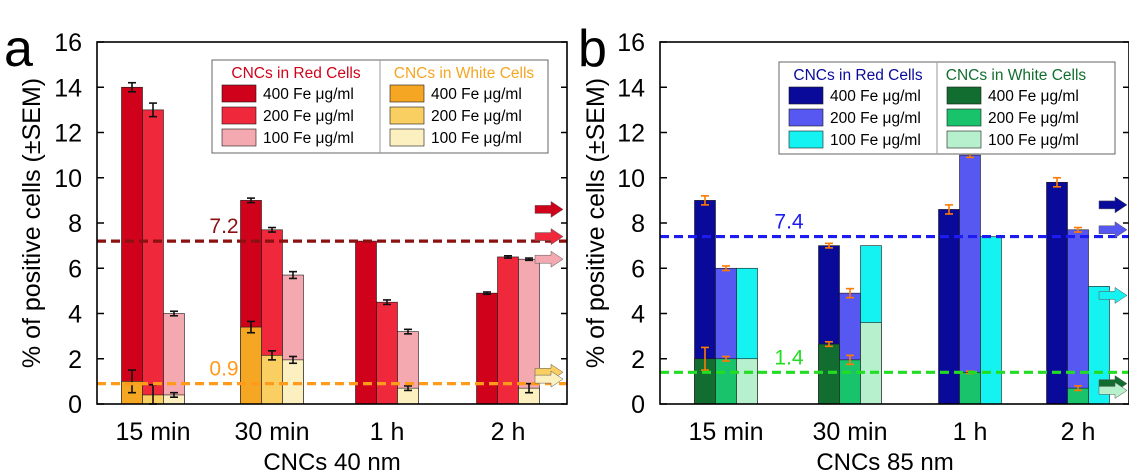 The width and height of the screenshot is (1129, 474). I want to click on reference-line-label: 1.4, so click(789, 357).